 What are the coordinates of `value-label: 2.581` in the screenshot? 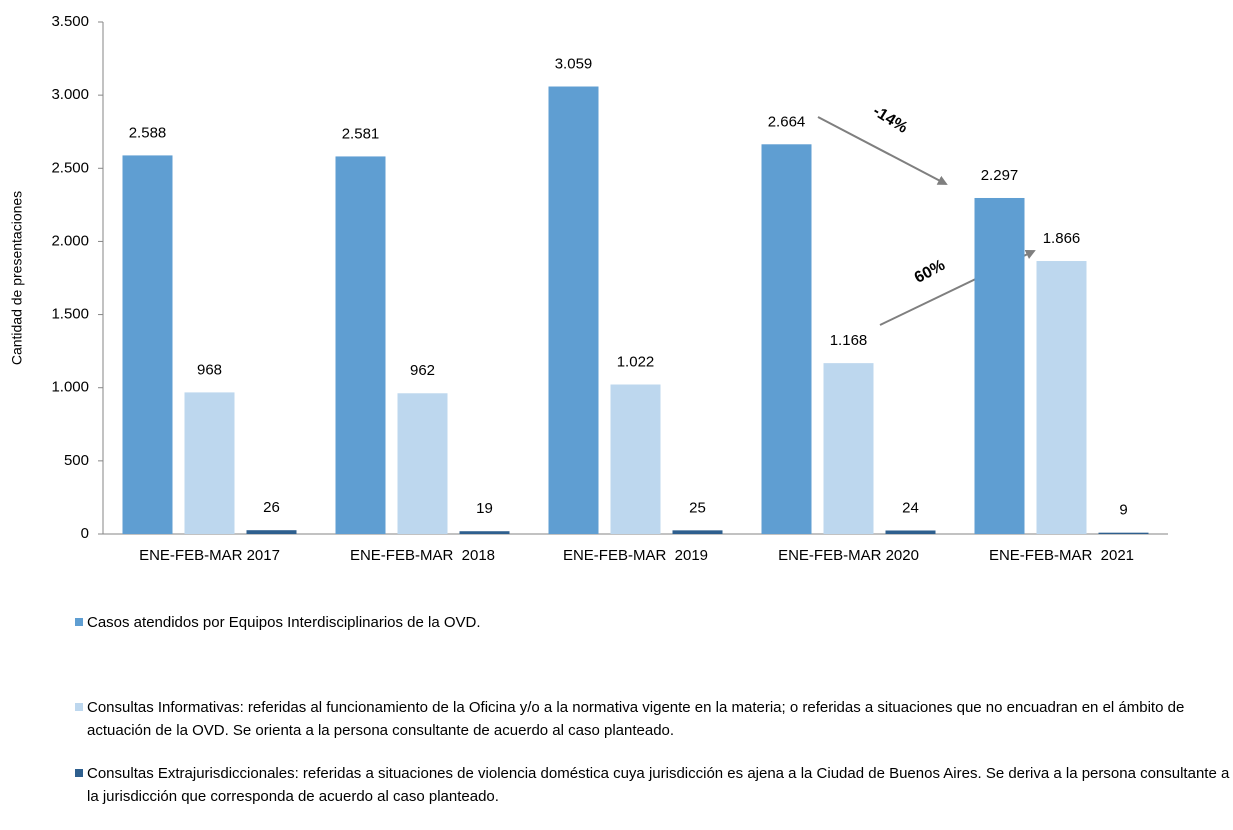 It's located at (361, 133).